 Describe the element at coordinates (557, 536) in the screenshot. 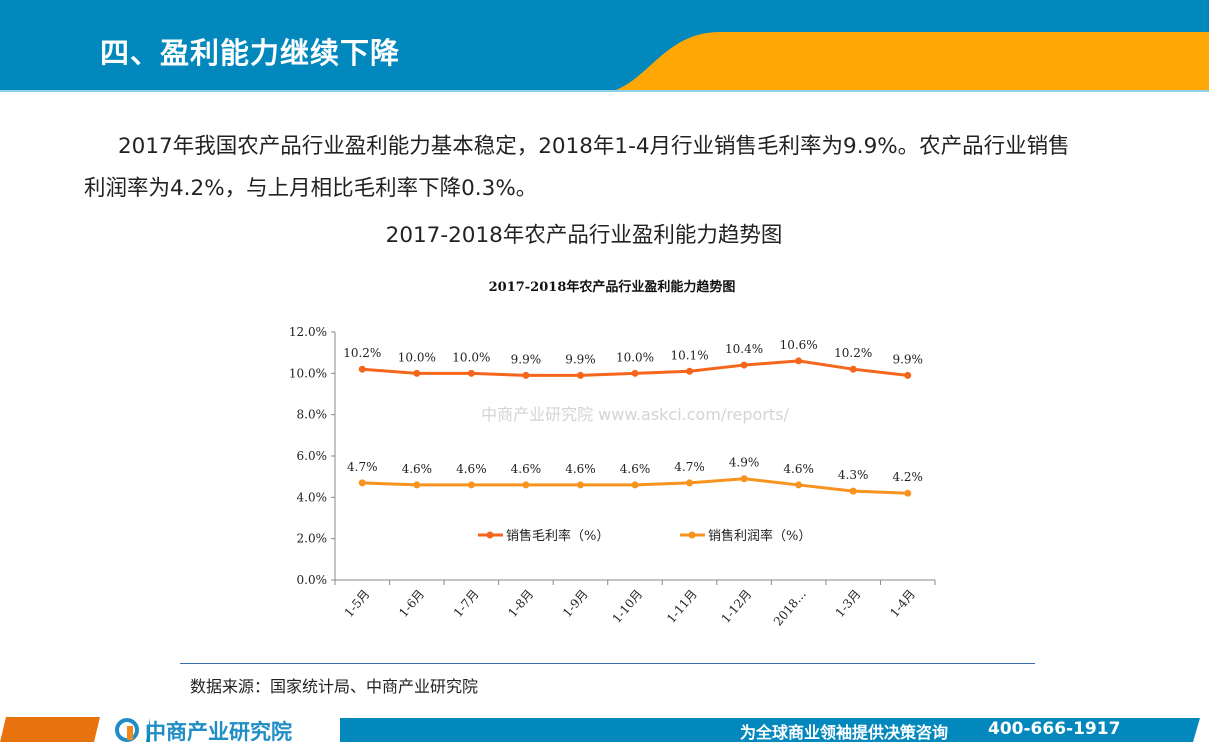

I see `legend-label: 销售毛利率（%）` at that location.